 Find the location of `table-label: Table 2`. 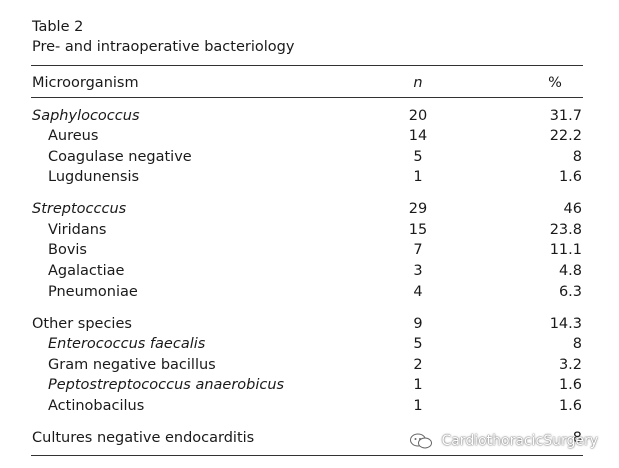

table-label: Table 2 is located at coordinates (58, 27).